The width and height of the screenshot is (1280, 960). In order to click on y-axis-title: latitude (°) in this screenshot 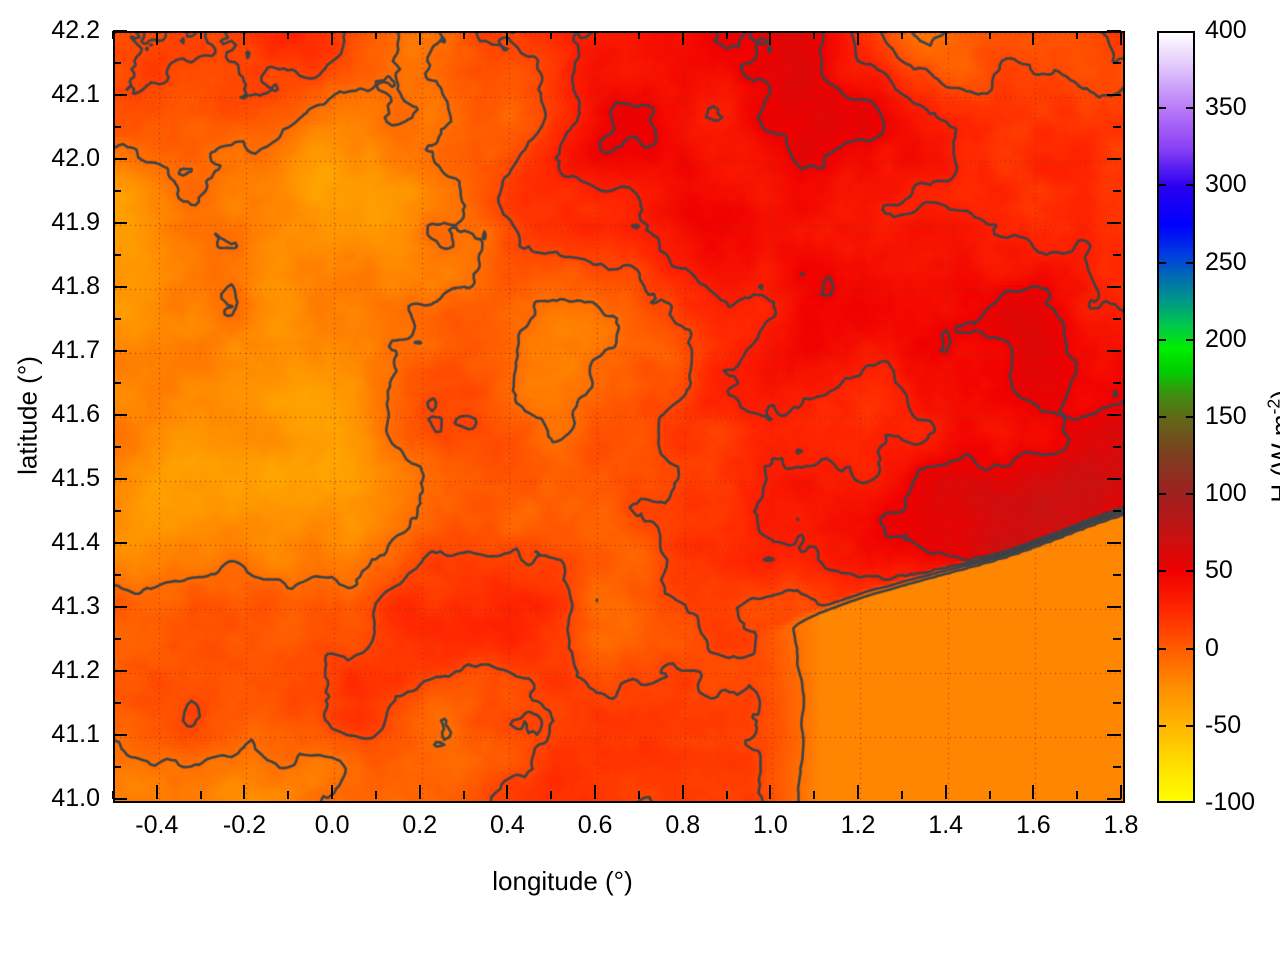, I will do `click(27, 415)`.